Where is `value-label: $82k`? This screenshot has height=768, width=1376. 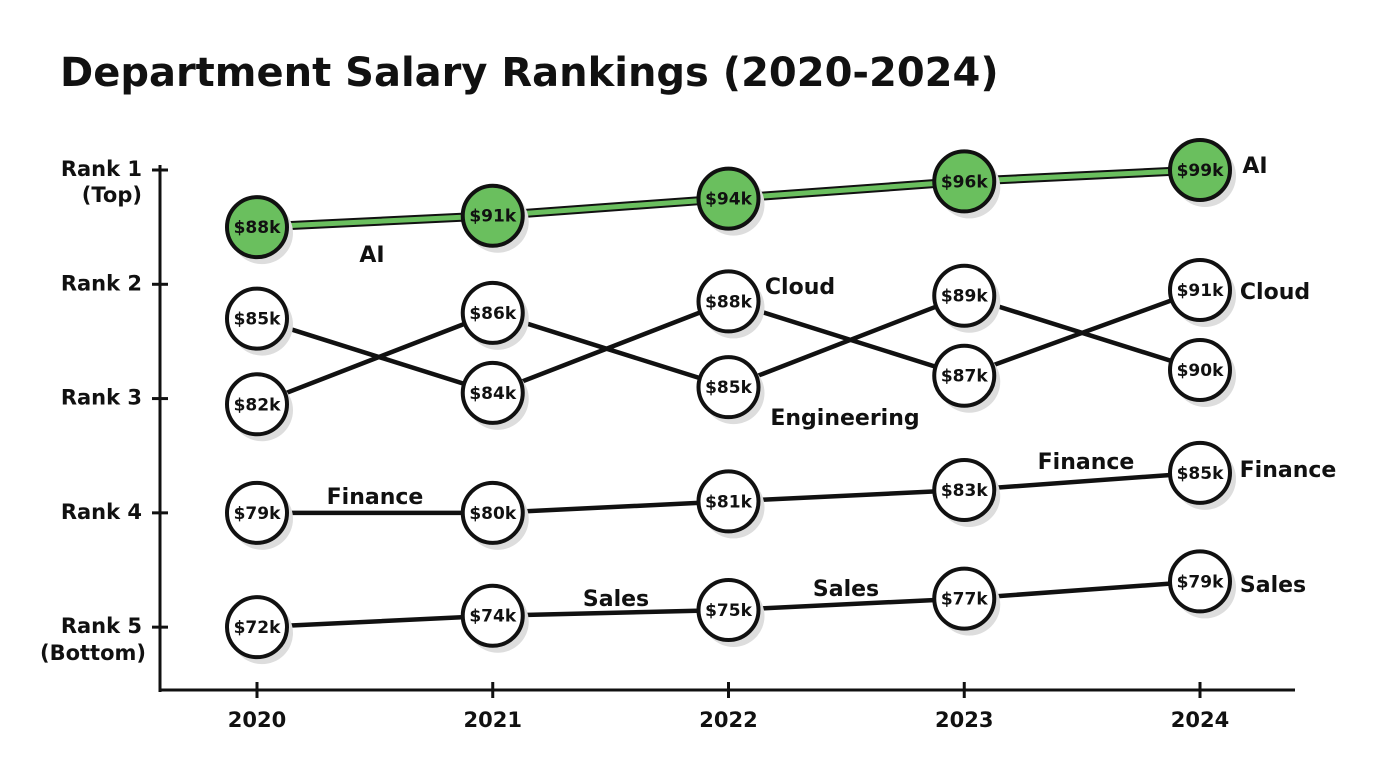
value-label: $82k is located at coordinates (257, 405).